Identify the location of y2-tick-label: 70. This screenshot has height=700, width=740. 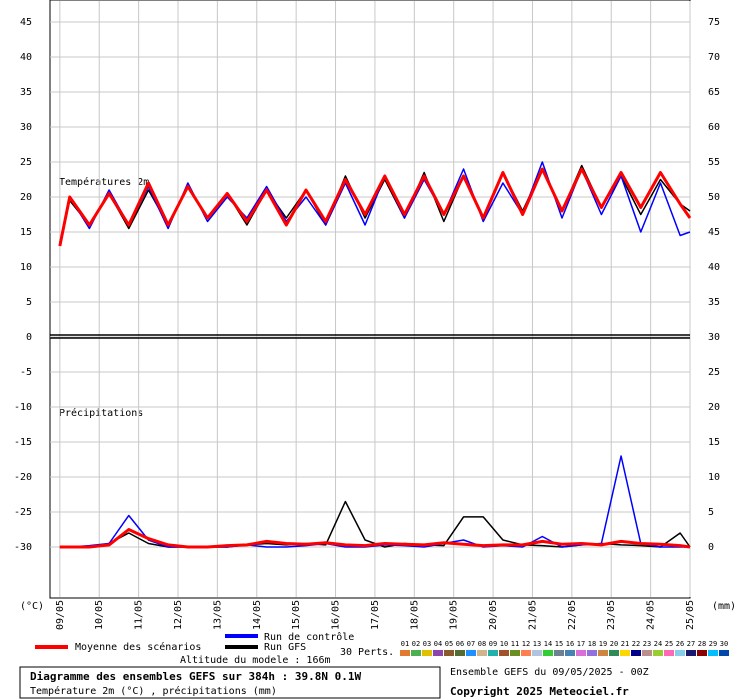
(714, 57).